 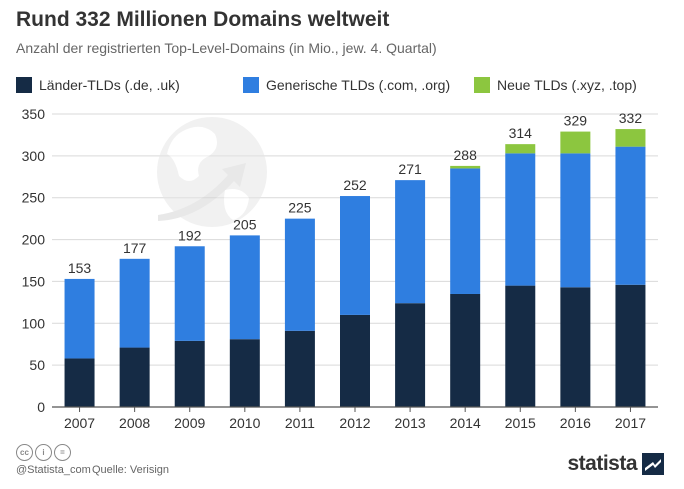 What do you see at coordinates (131, 470) in the screenshot?
I see `source-text: Quelle: Verisign` at bounding box center [131, 470].